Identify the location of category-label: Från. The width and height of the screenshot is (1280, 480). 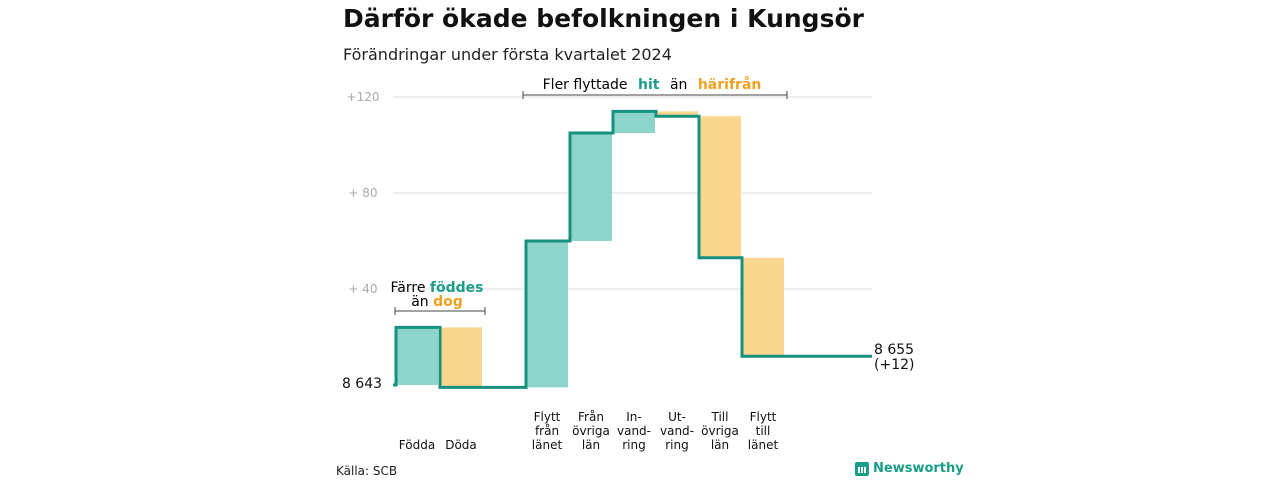
(591, 417).